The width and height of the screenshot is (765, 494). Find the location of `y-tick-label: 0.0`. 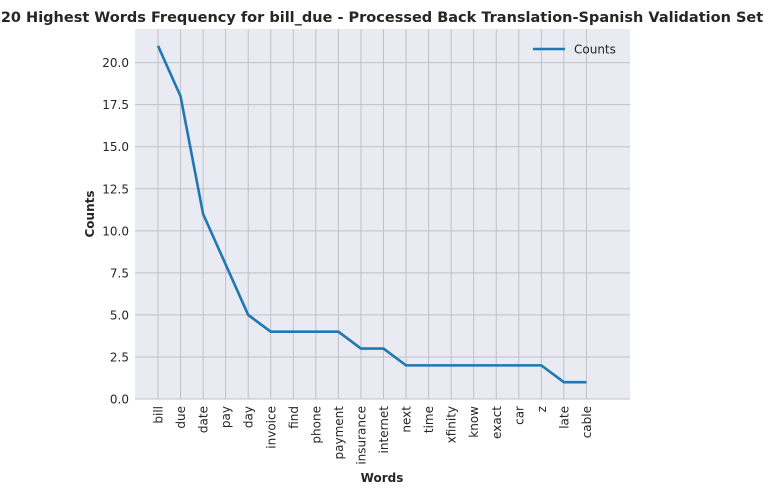

y-tick-label: 0.0 is located at coordinates (119, 400).